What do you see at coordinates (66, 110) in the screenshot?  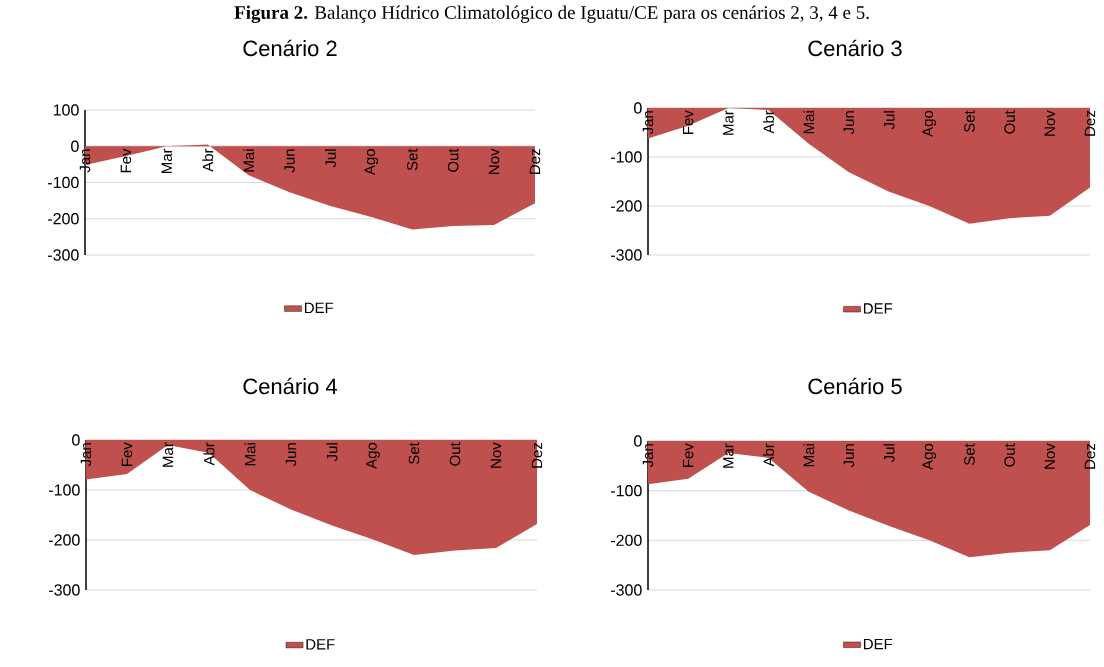 I see `y-tick-label: 100` at bounding box center [66, 110].